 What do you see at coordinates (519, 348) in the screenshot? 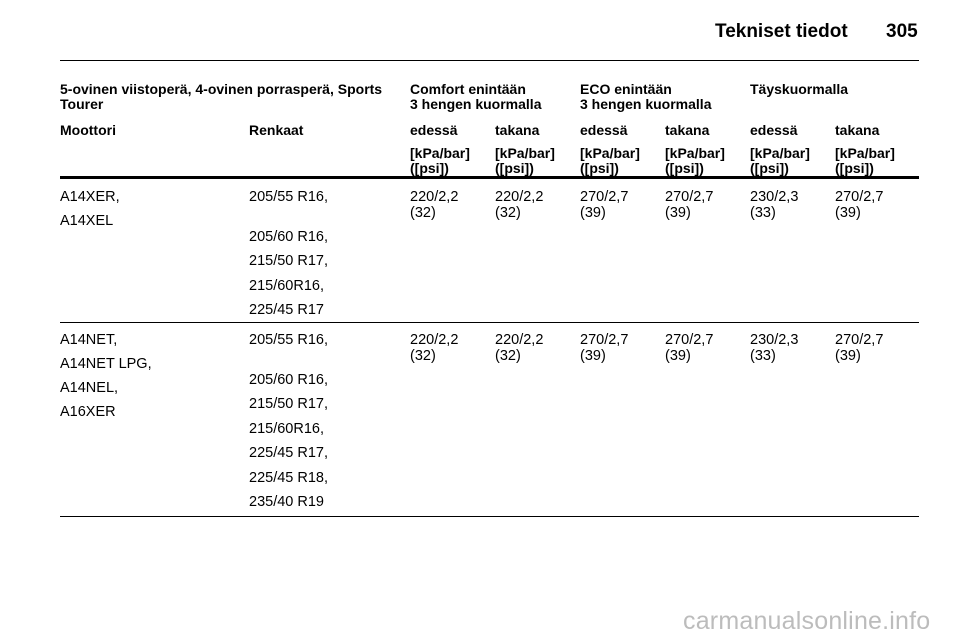
I see `row2-comfort-rear: 220/2,2 (32)` at bounding box center [519, 348].